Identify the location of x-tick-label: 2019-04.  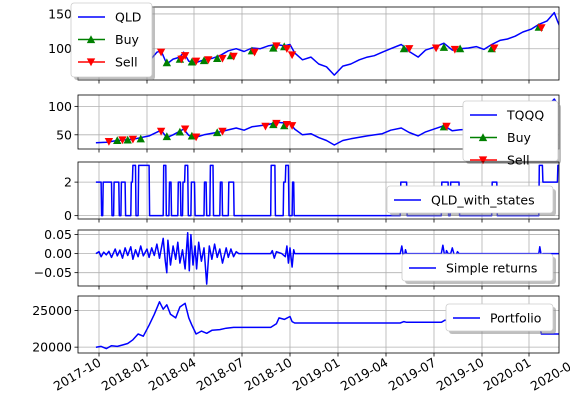
(364, 374).